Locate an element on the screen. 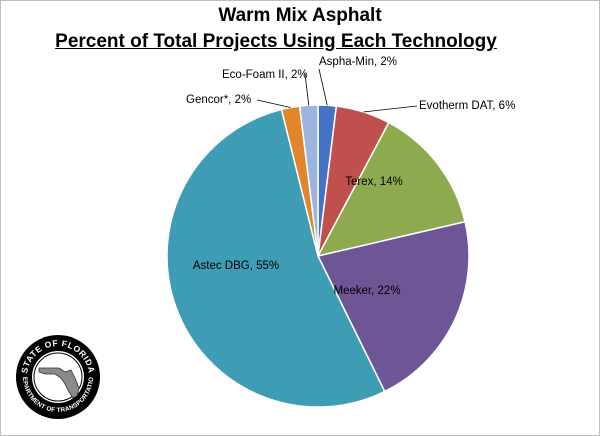 The height and width of the screenshot is (436, 600). slice-label: Astec DBG, 55% is located at coordinates (236, 266).